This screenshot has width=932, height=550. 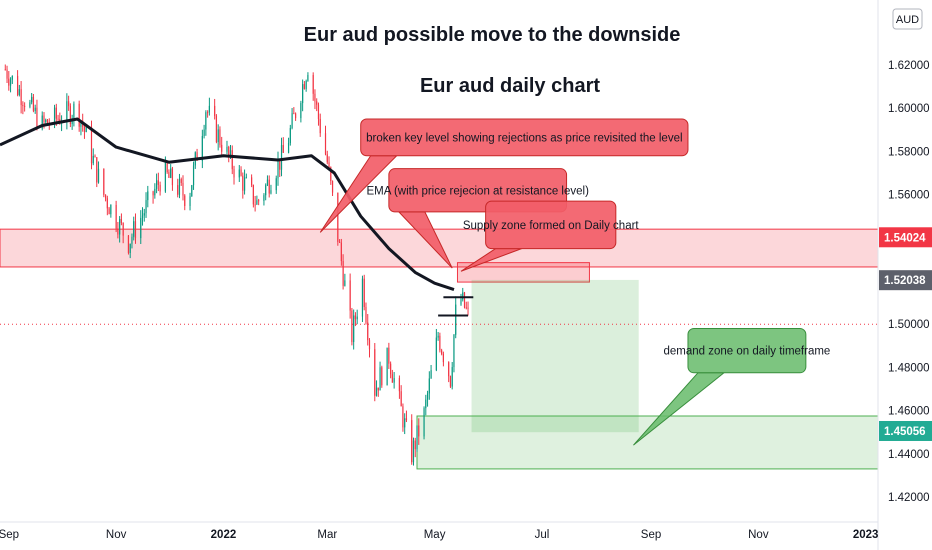 What do you see at coordinates (555, 356) in the screenshot?
I see `zone-target` at bounding box center [555, 356].